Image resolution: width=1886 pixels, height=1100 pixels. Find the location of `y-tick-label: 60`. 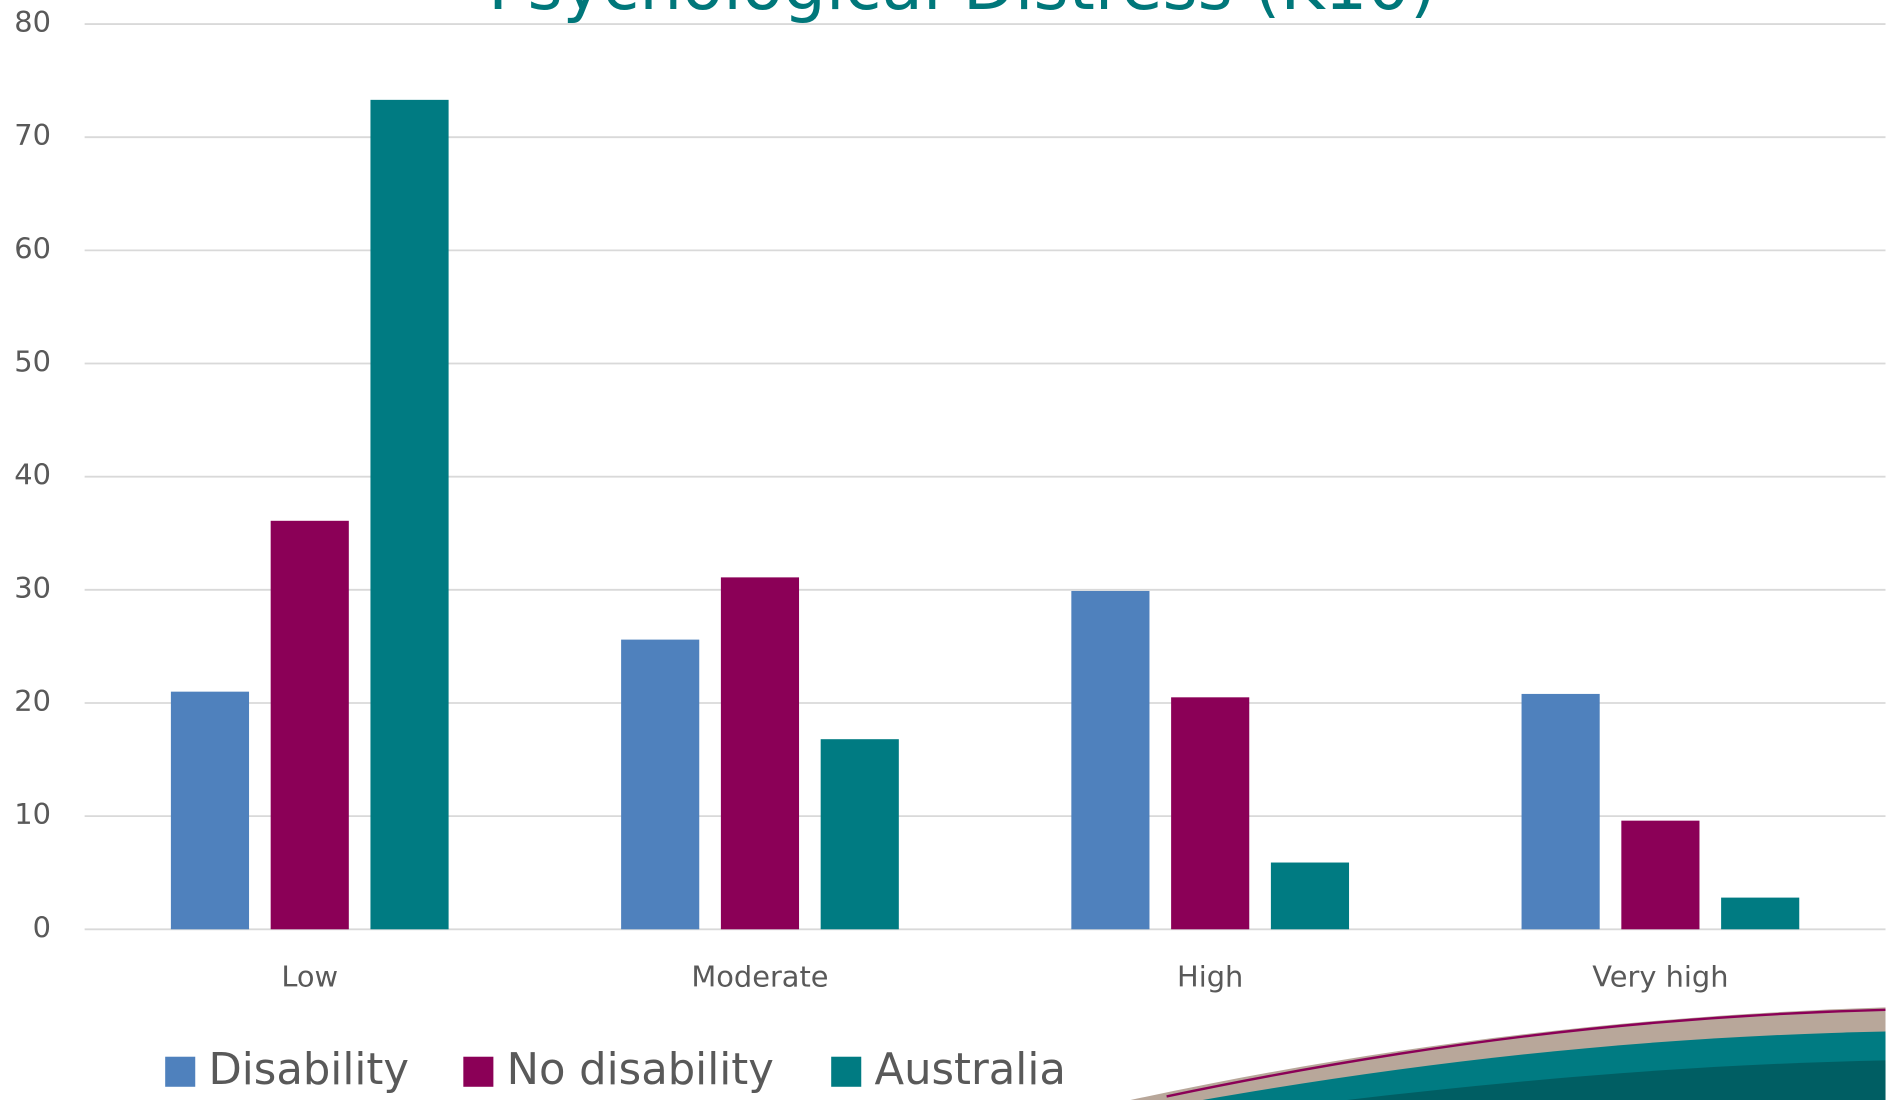

y-tick-label: 60 is located at coordinates (32, 248).